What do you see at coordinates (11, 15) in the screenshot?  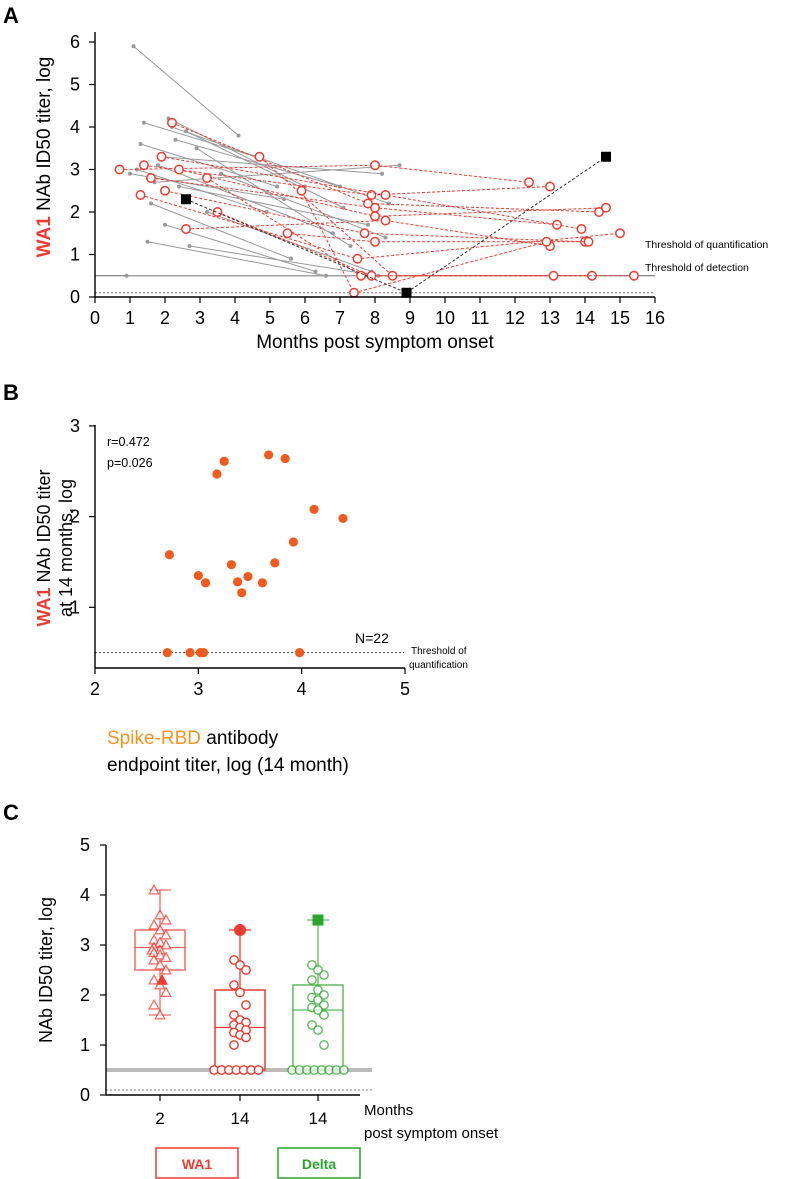 I see `panel-a-letter: A` at bounding box center [11, 15].